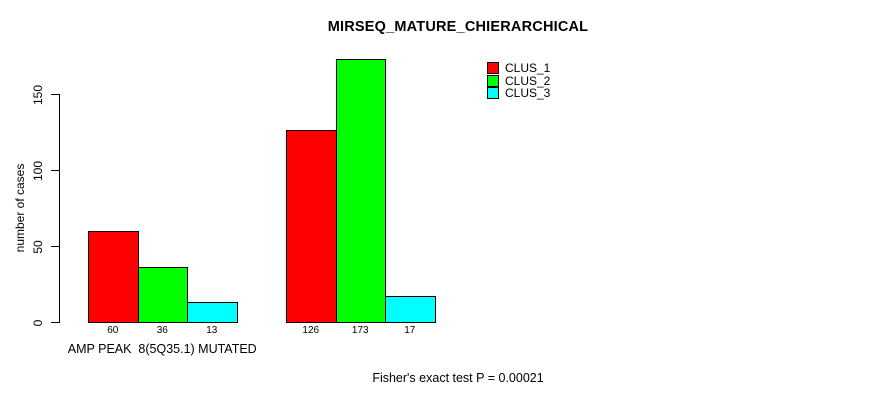 The image size is (890, 400). I want to click on bar-clus_2-group2, so click(360, 191).